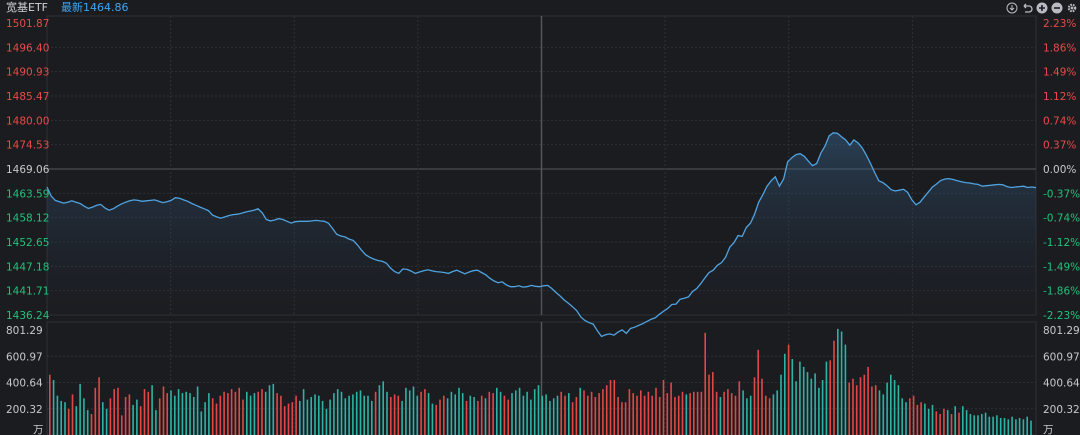 The image size is (1080, 435). What do you see at coordinates (1072, 8) in the screenshot?
I see `settings-icon` at bounding box center [1072, 8].